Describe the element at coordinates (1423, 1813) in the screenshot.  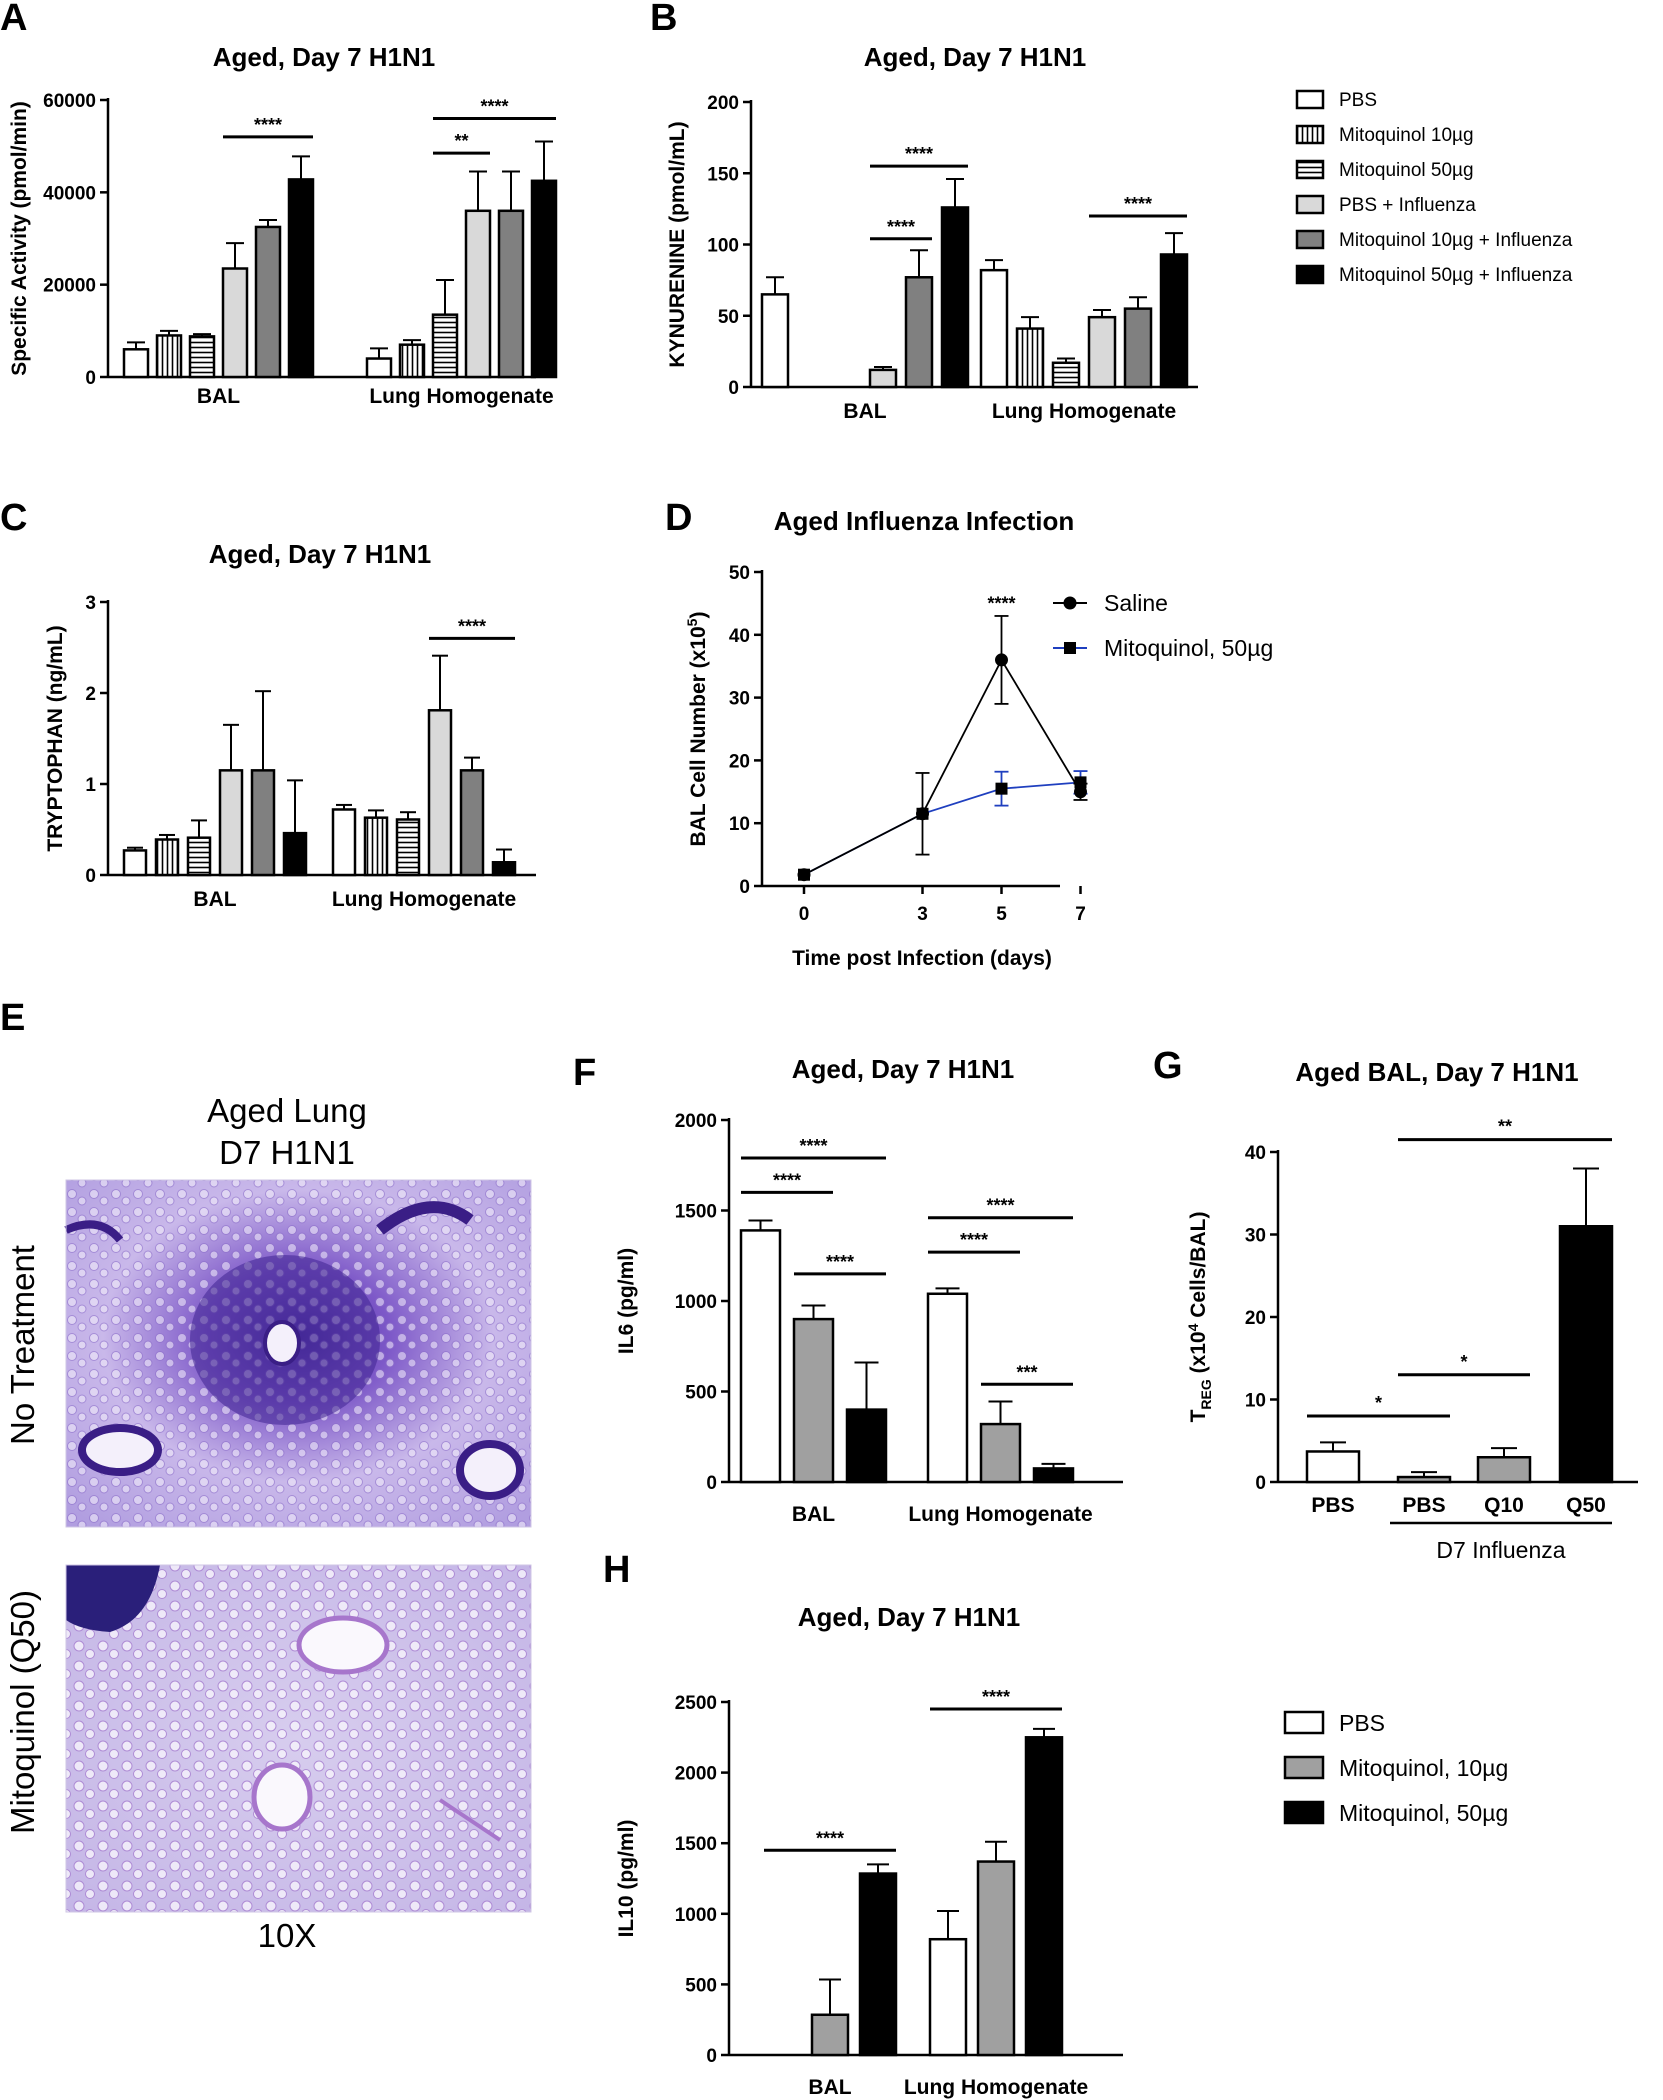
I see `legend-label-mito50-2: Mitoquinol, 50µg` at that location.